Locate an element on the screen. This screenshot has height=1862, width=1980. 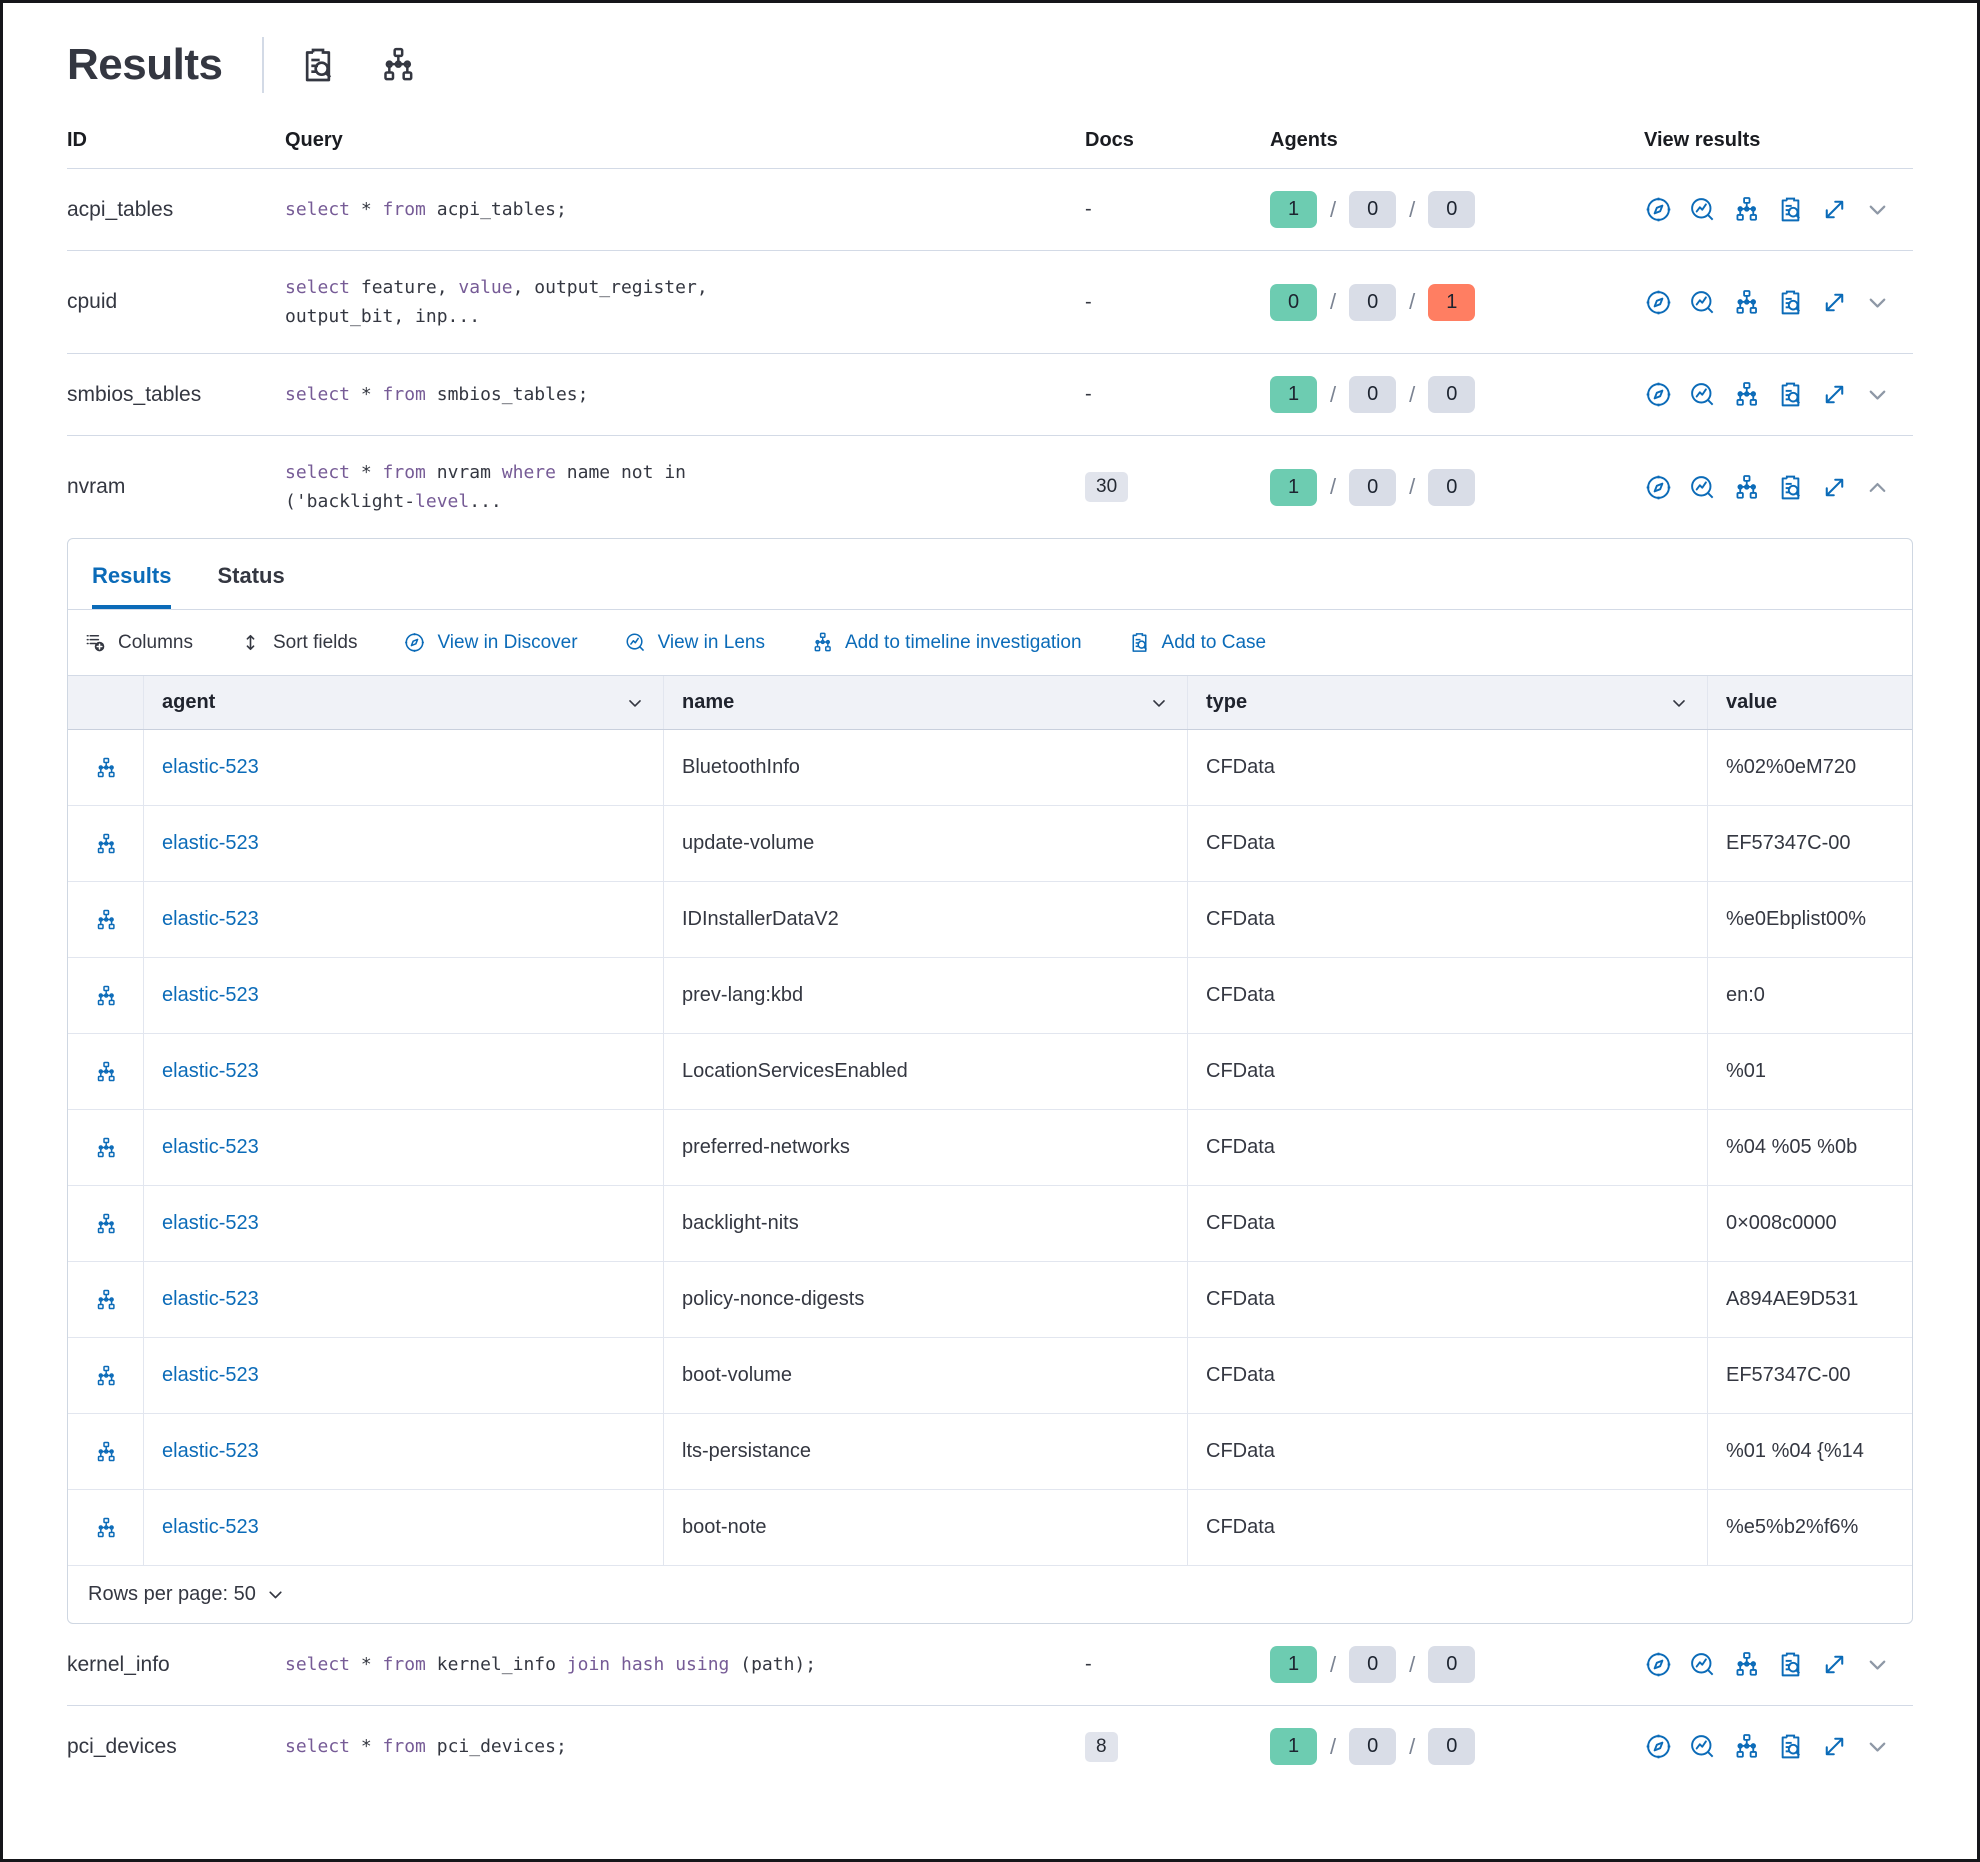
toolbar-view-in-lens: View in Lens is located at coordinates (694, 642).